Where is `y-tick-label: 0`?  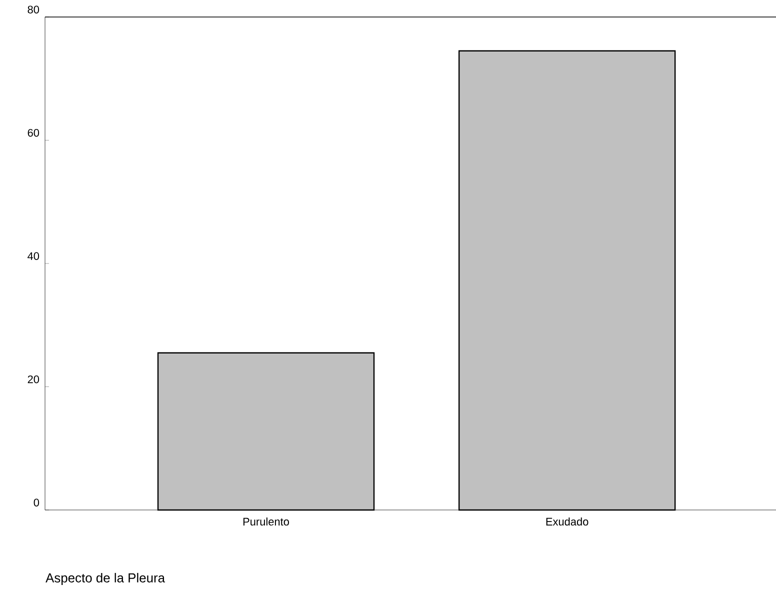 y-tick-label: 0 is located at coordinates (37, 502).